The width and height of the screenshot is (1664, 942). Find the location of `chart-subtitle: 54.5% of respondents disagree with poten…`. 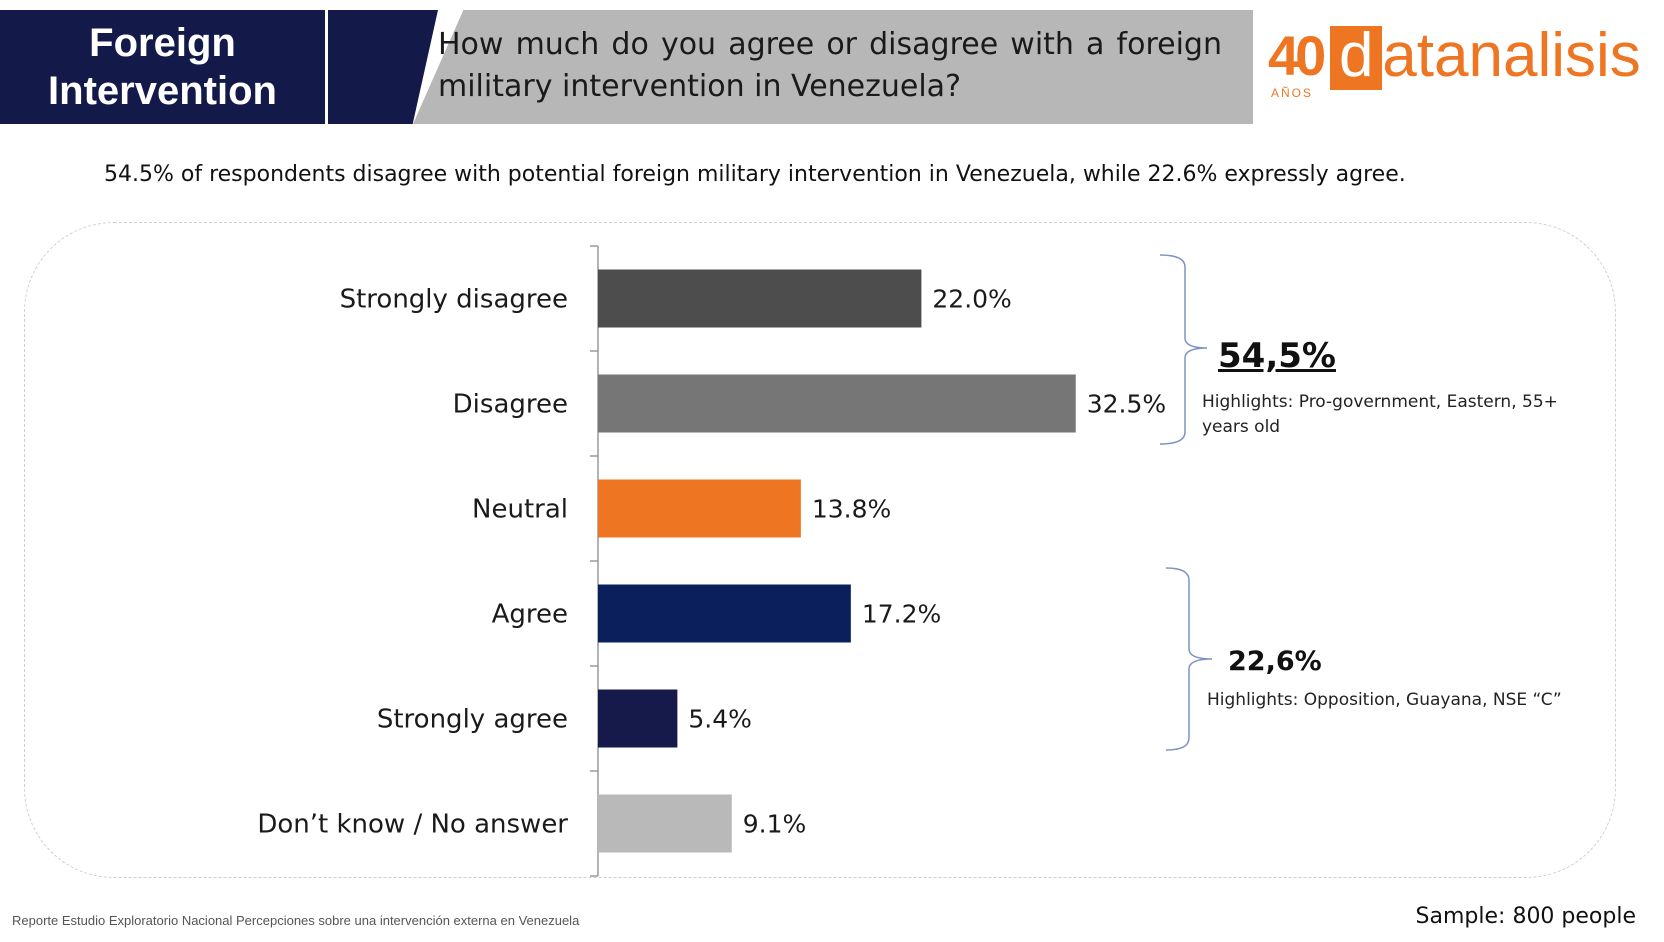

chart-subtitle: 54.5% of respondents disagree with poten… is located at coordinates (755, 174).